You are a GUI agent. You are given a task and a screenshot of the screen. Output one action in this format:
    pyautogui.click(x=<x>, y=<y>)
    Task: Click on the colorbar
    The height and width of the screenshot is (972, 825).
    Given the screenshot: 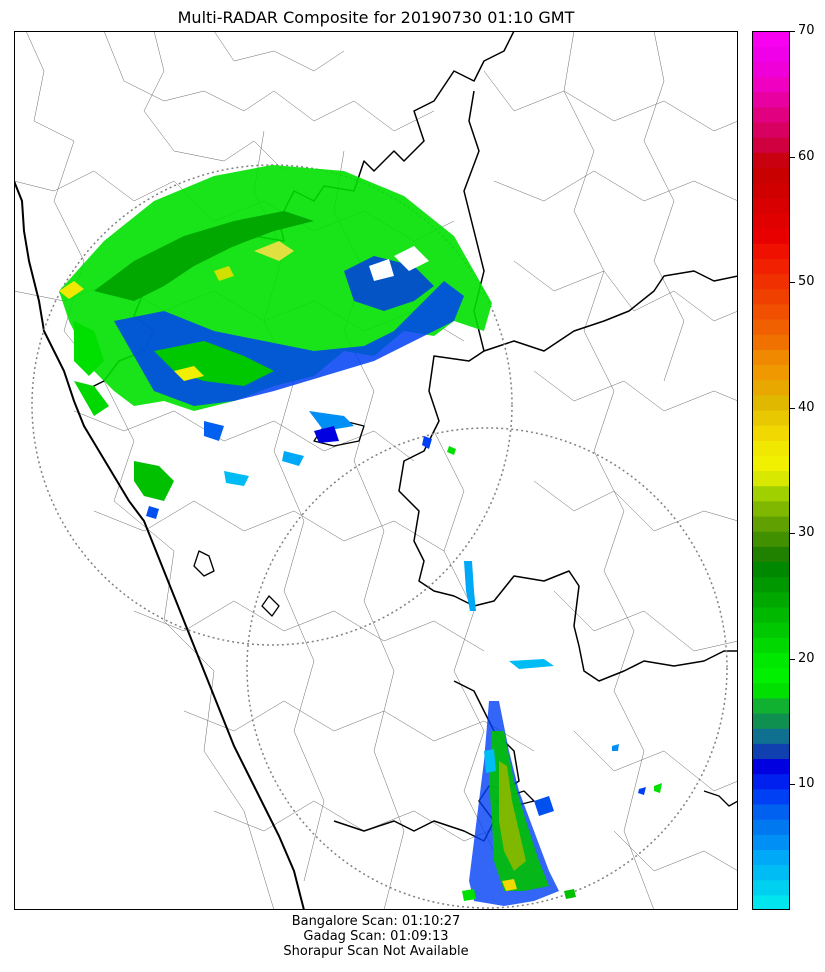 What is the action you would take?
    pyautogui.click(x=771, y=470)
    